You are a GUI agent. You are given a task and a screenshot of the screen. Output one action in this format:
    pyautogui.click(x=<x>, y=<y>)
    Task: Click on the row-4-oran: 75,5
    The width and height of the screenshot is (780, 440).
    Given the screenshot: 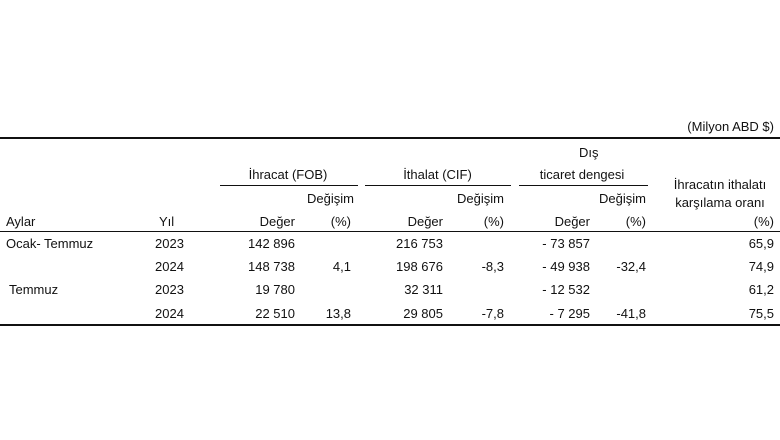 What is the action you would take?
    pyautogui.click(x=761, y=313)
    